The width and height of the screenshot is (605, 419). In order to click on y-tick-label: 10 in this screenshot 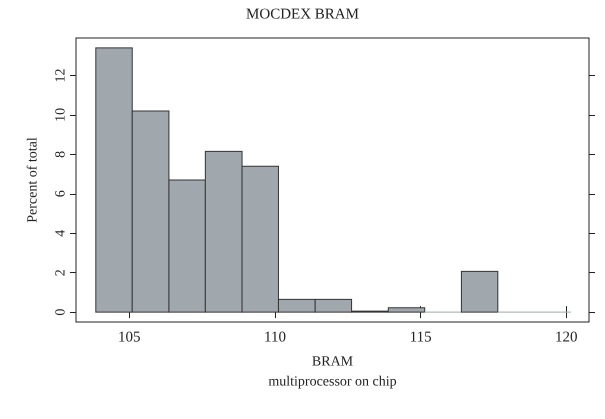, I will do `click(61, 115)`.